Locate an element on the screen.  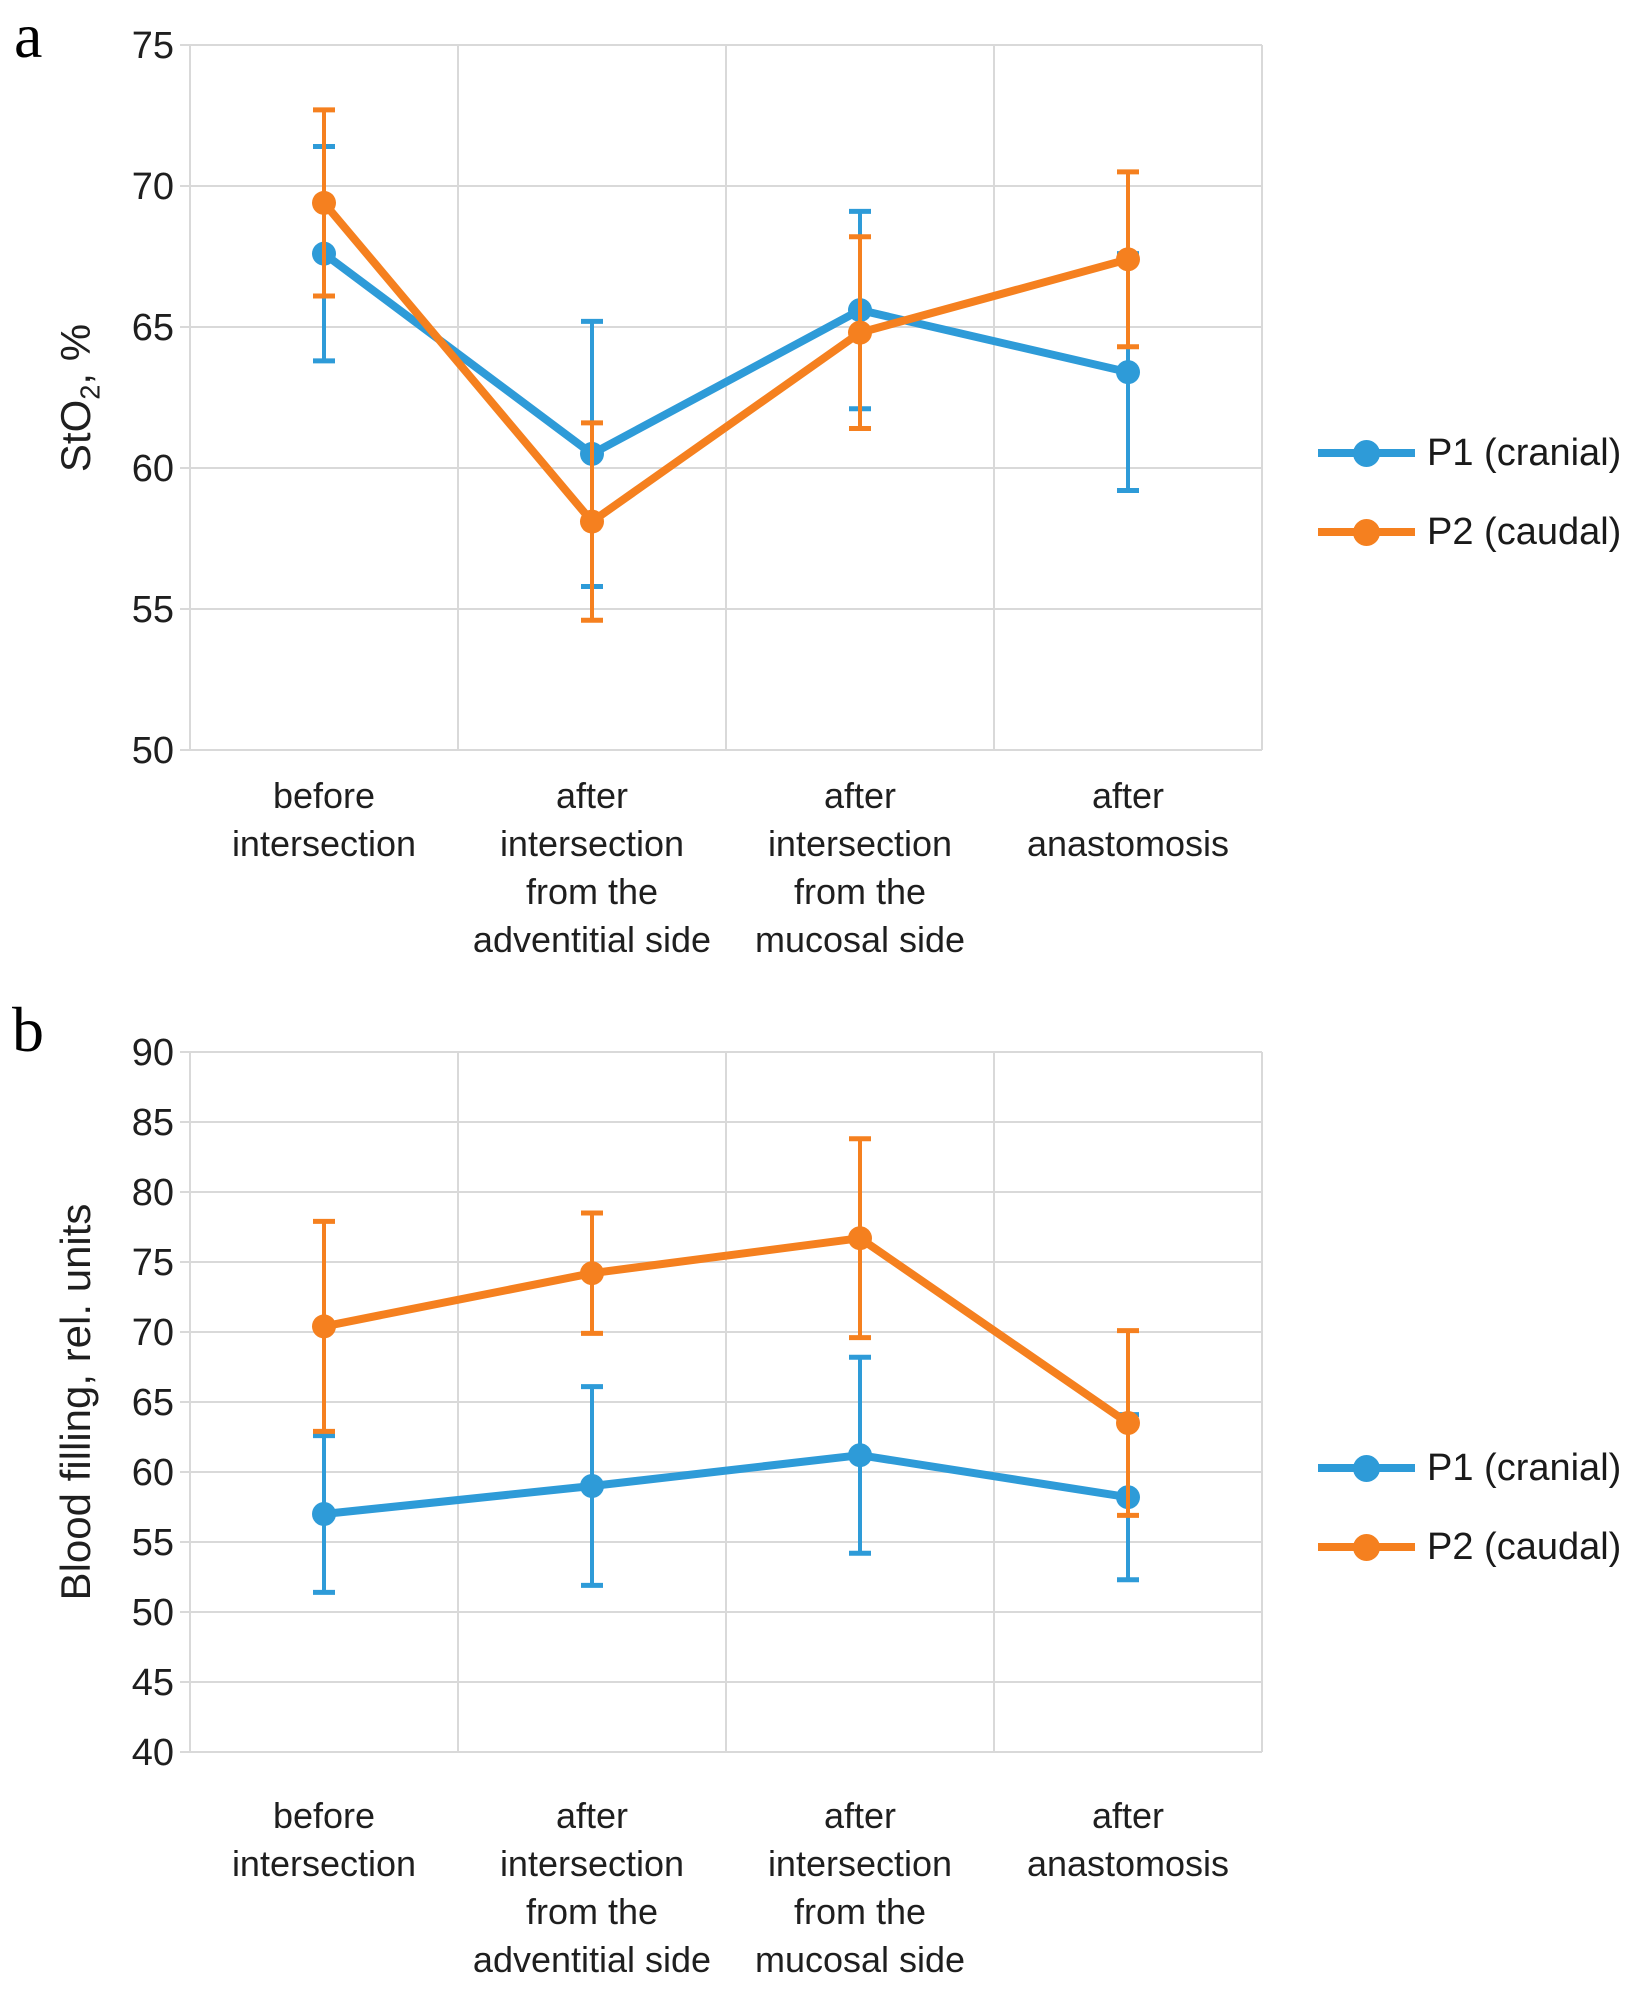
y-axis-title-text: StO is located at coordinates (75, 436).